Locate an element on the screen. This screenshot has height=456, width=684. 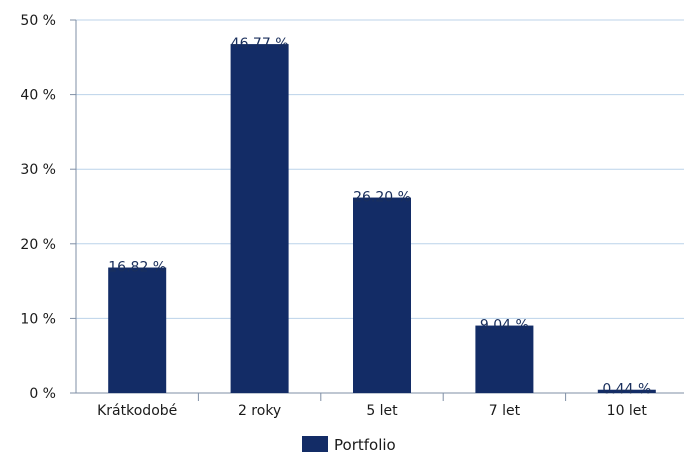
y-tick-label: 20 % is located at coordinates (38, 245).